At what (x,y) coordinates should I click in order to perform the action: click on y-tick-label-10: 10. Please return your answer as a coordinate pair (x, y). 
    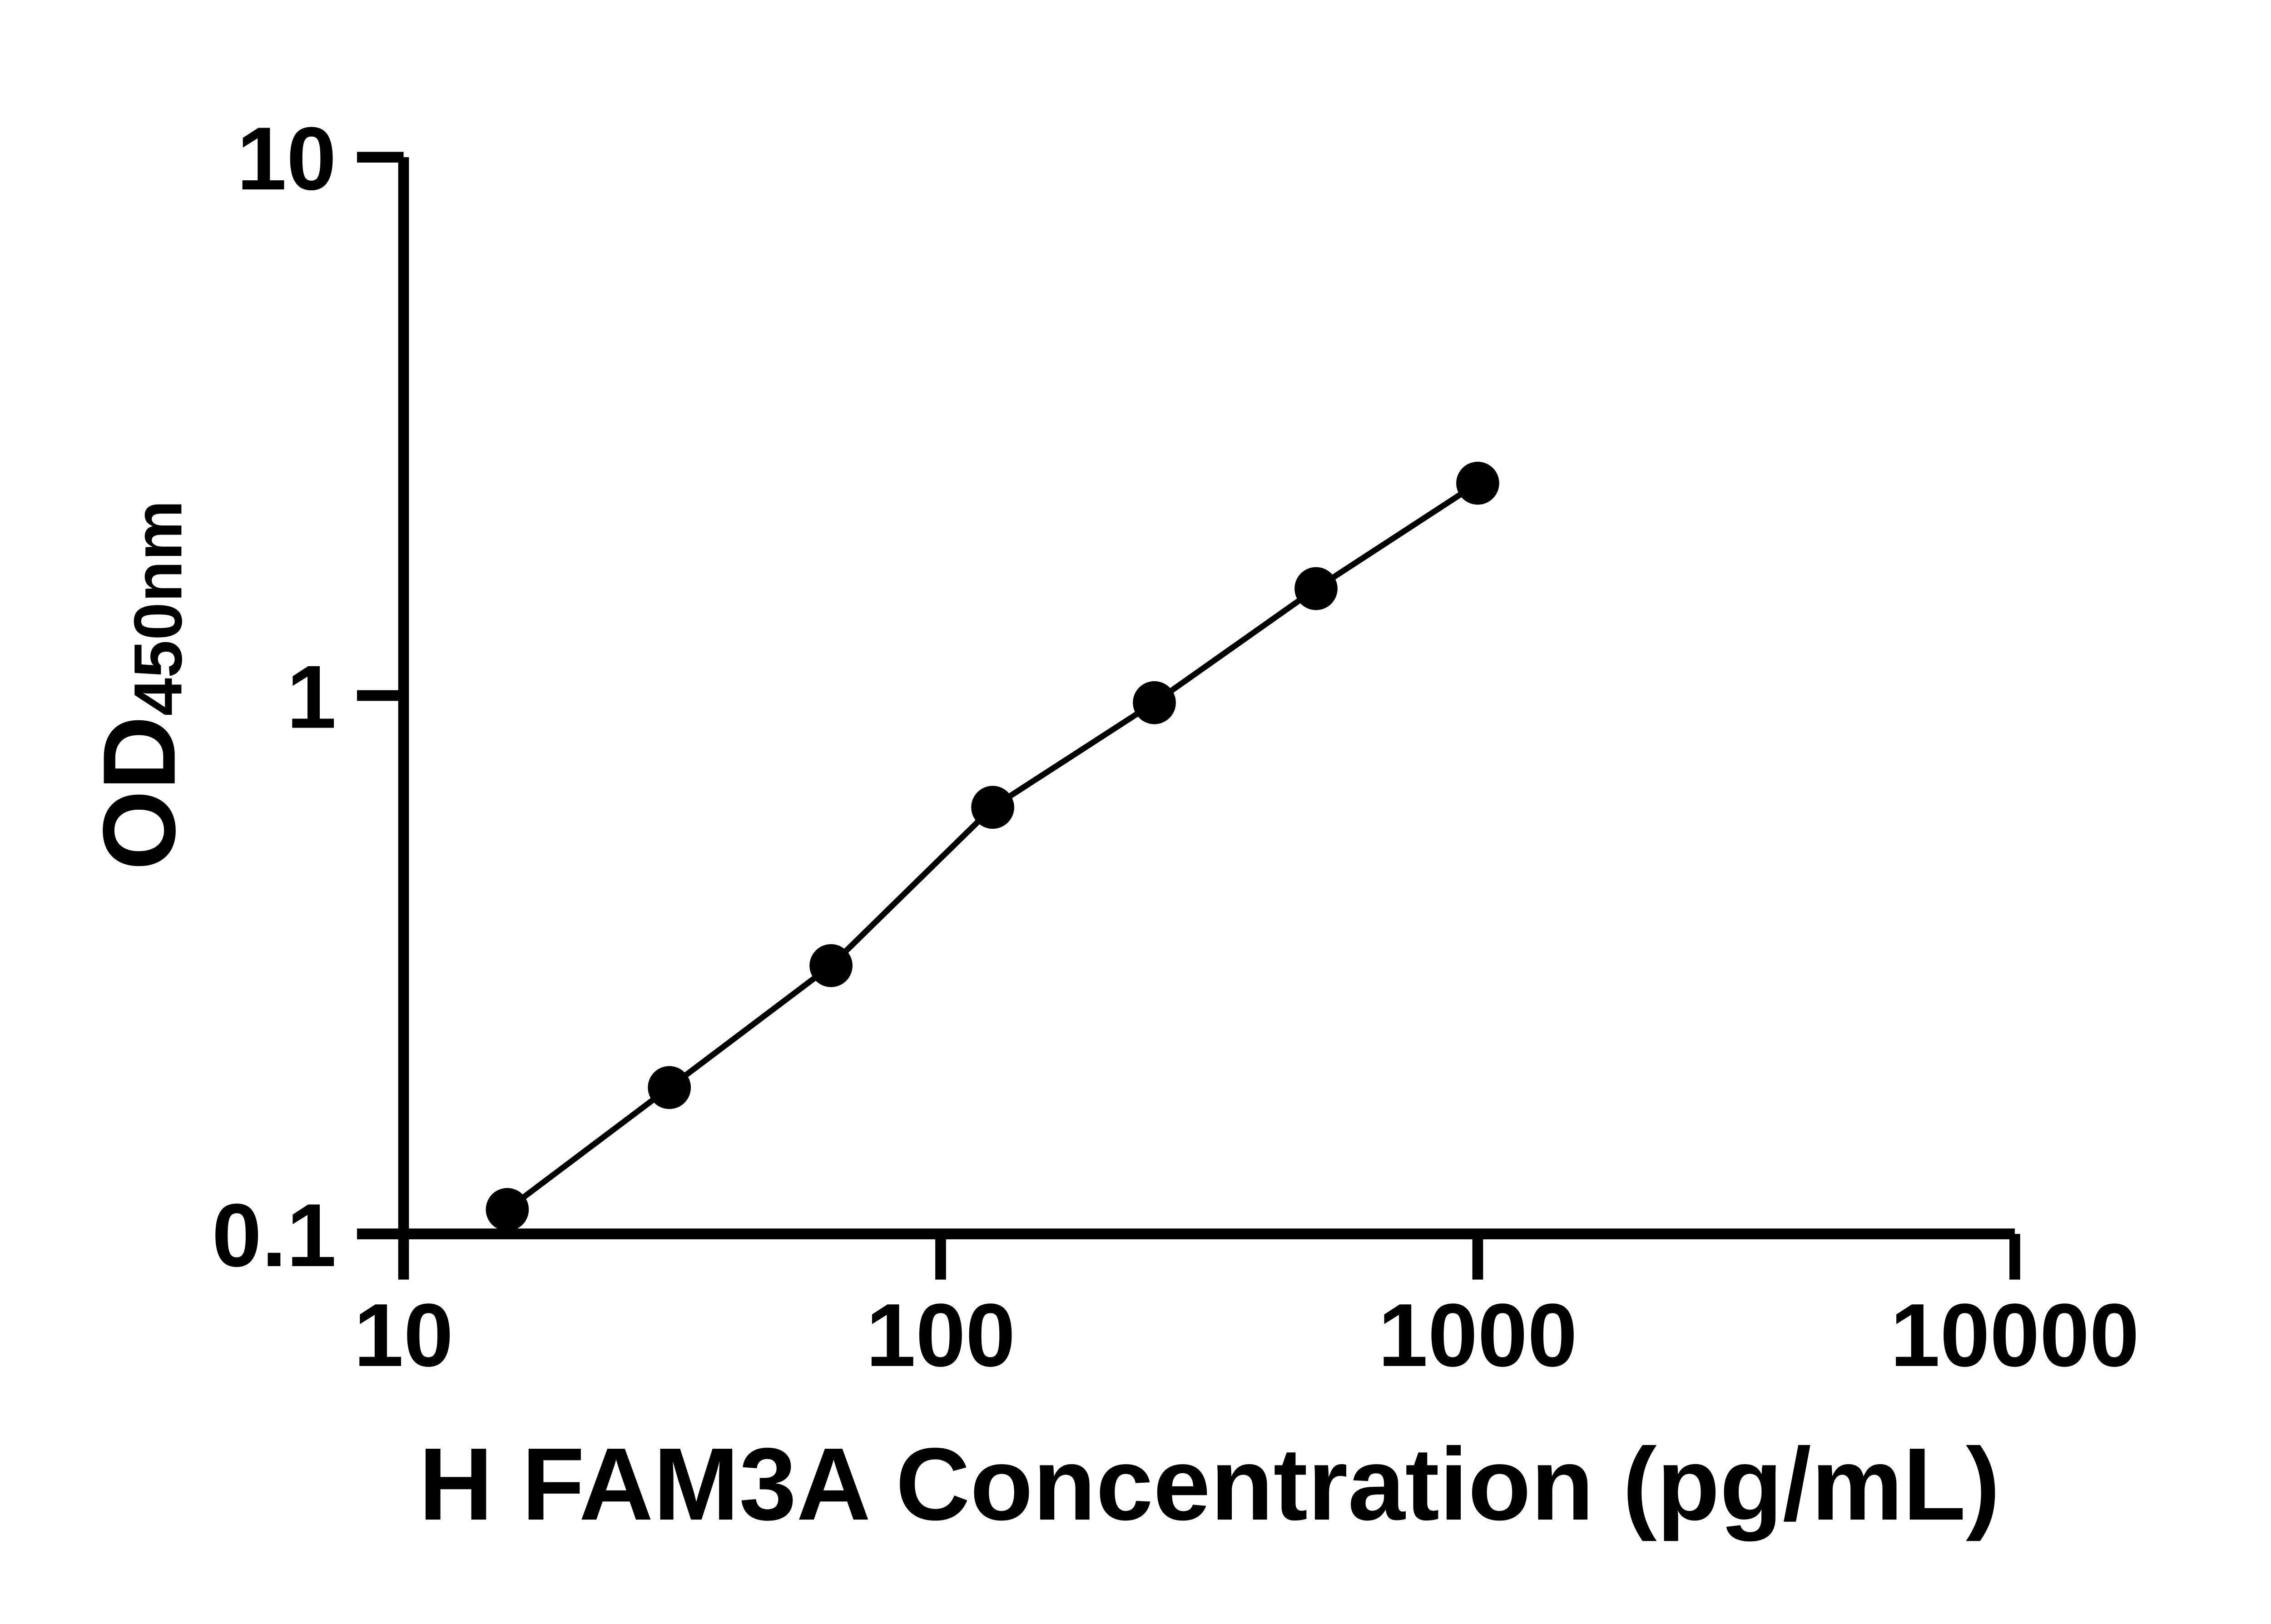
    Looking at the image, I should click on (286, 158).